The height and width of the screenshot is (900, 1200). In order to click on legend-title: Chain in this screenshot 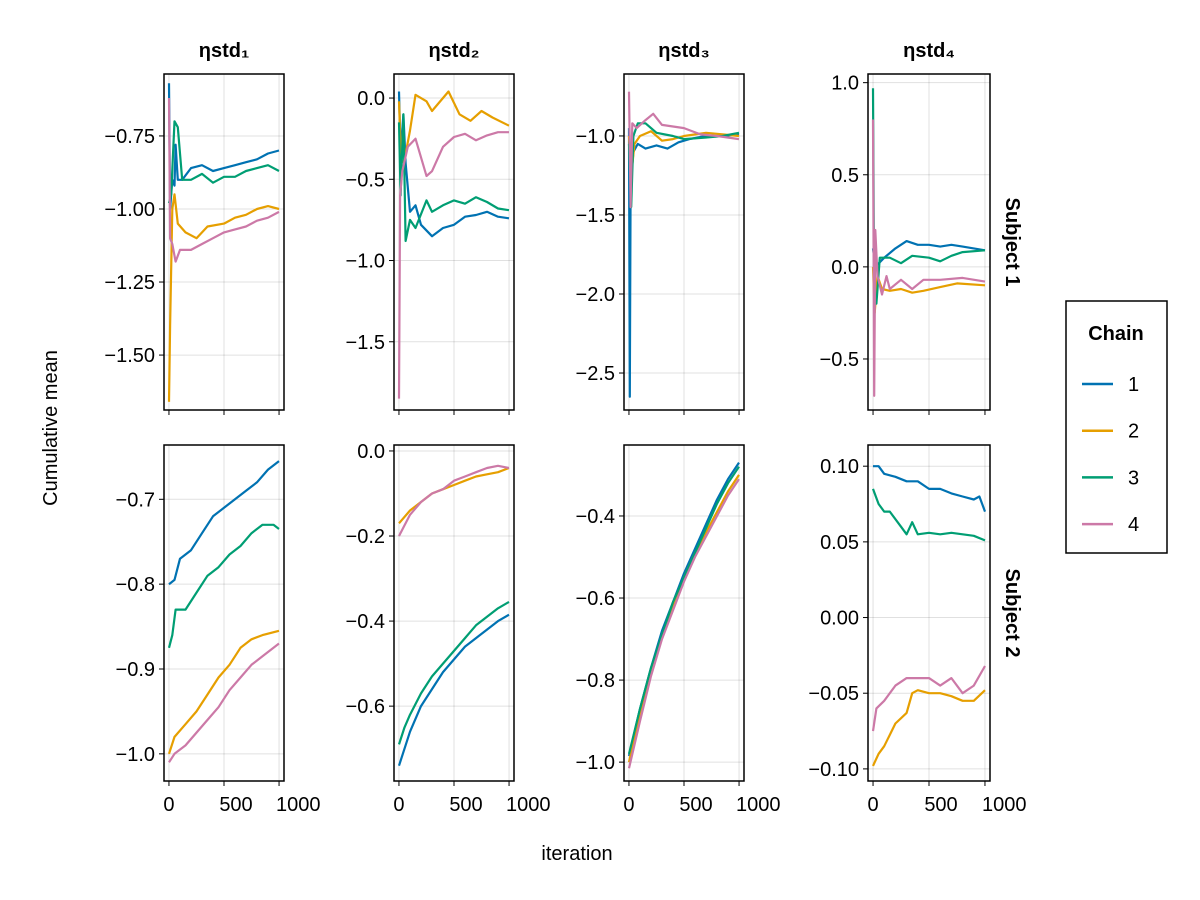, I will do `click(1116, 334)`.